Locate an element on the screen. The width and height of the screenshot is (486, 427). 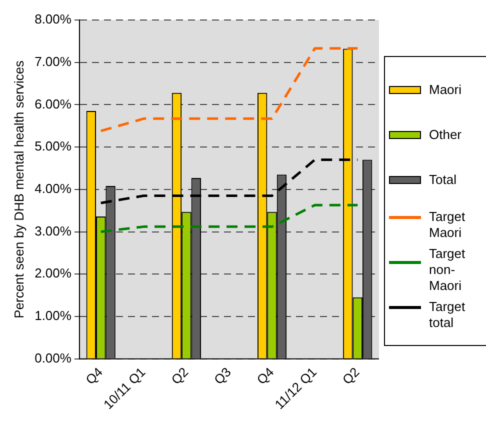
legend-label: Other is located at coordinates (445, 134).